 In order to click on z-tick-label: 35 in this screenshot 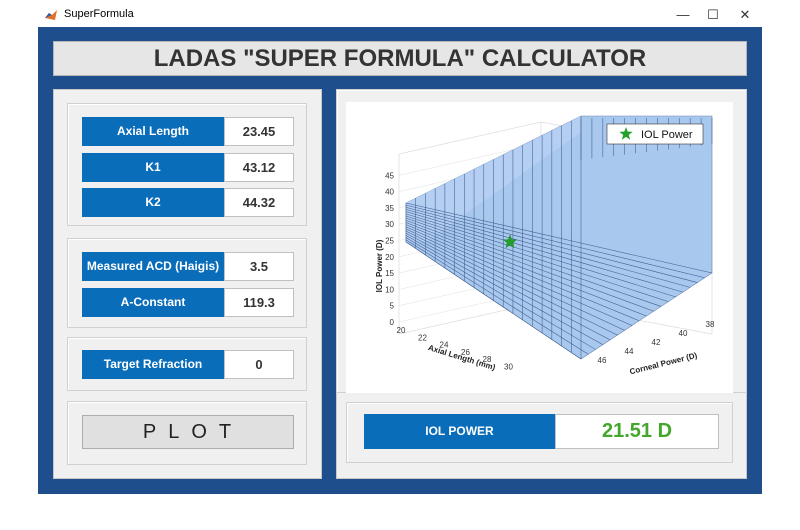, I will do `click(389, 208)`.